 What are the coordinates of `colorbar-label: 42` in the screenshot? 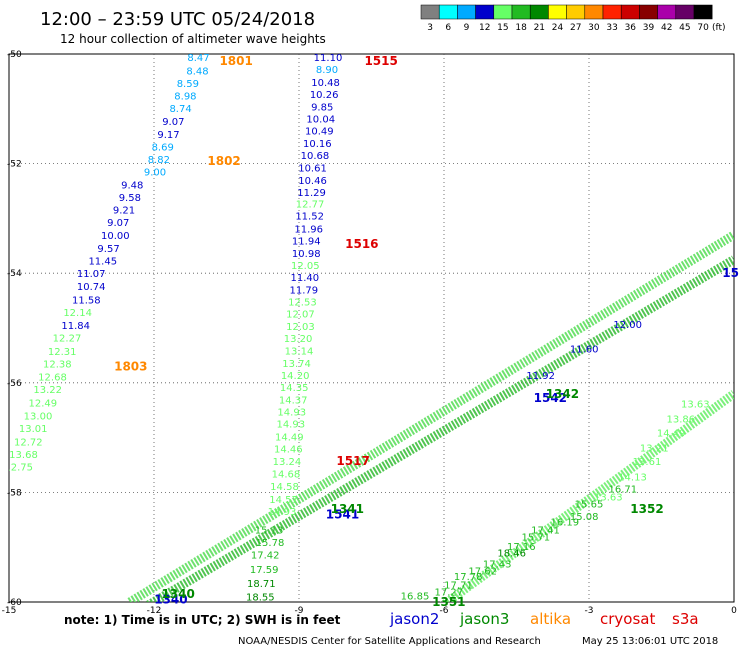 It's located at (666, 28).